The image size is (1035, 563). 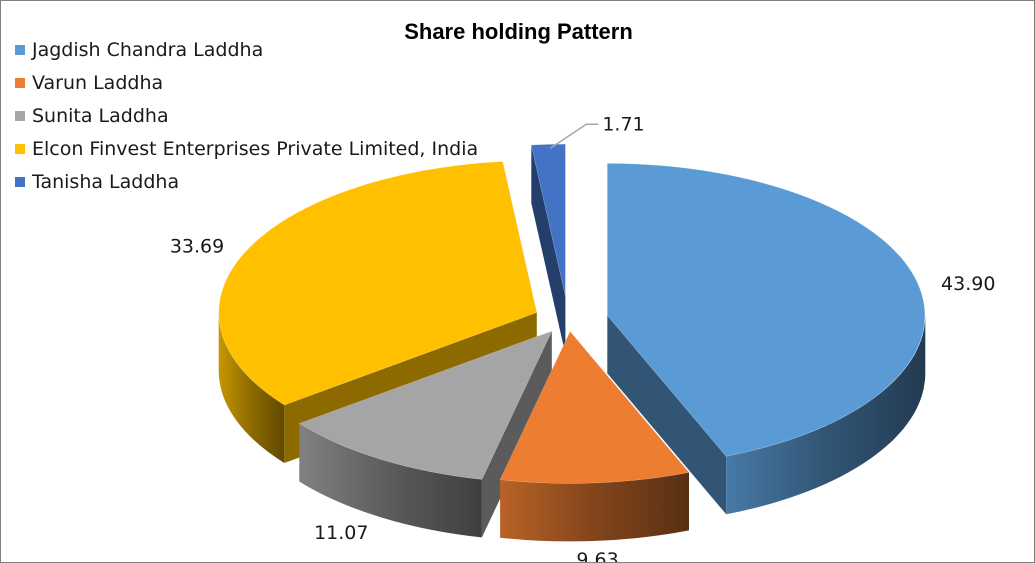 What do you see at coordinates (148, 49) in the screenshot?
I see `legend-label: Jagdish Chandra Laddha` at bounding box center [148, 49].